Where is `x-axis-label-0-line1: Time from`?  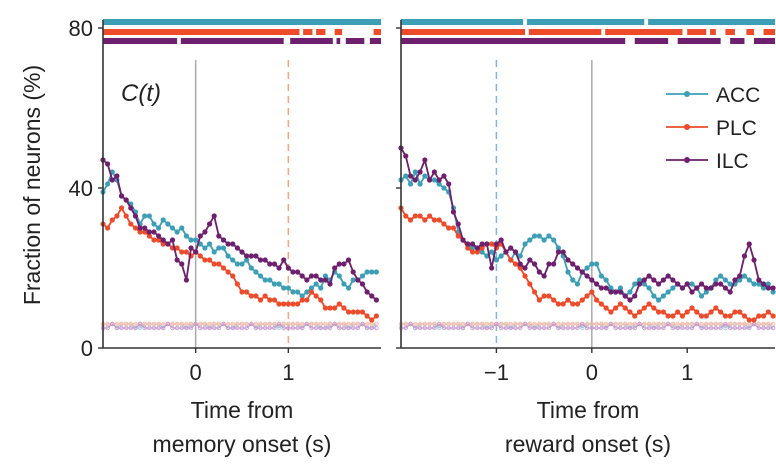
x-axis-label-0-line1: Time from is located at coordinates (242, 410).